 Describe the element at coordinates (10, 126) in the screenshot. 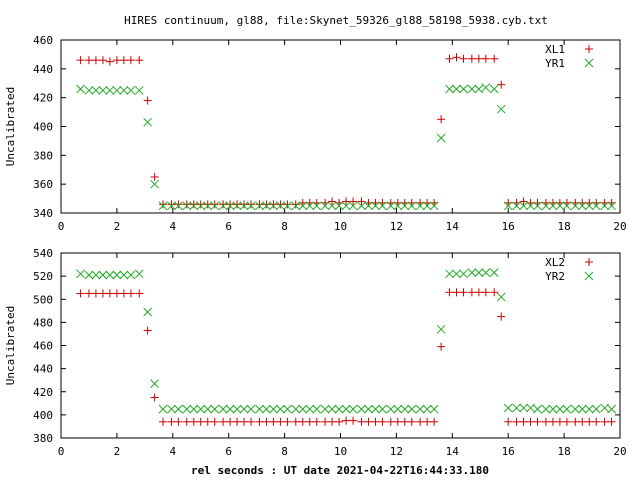

I see `y-axis-label: Uncalibrated` at that location.